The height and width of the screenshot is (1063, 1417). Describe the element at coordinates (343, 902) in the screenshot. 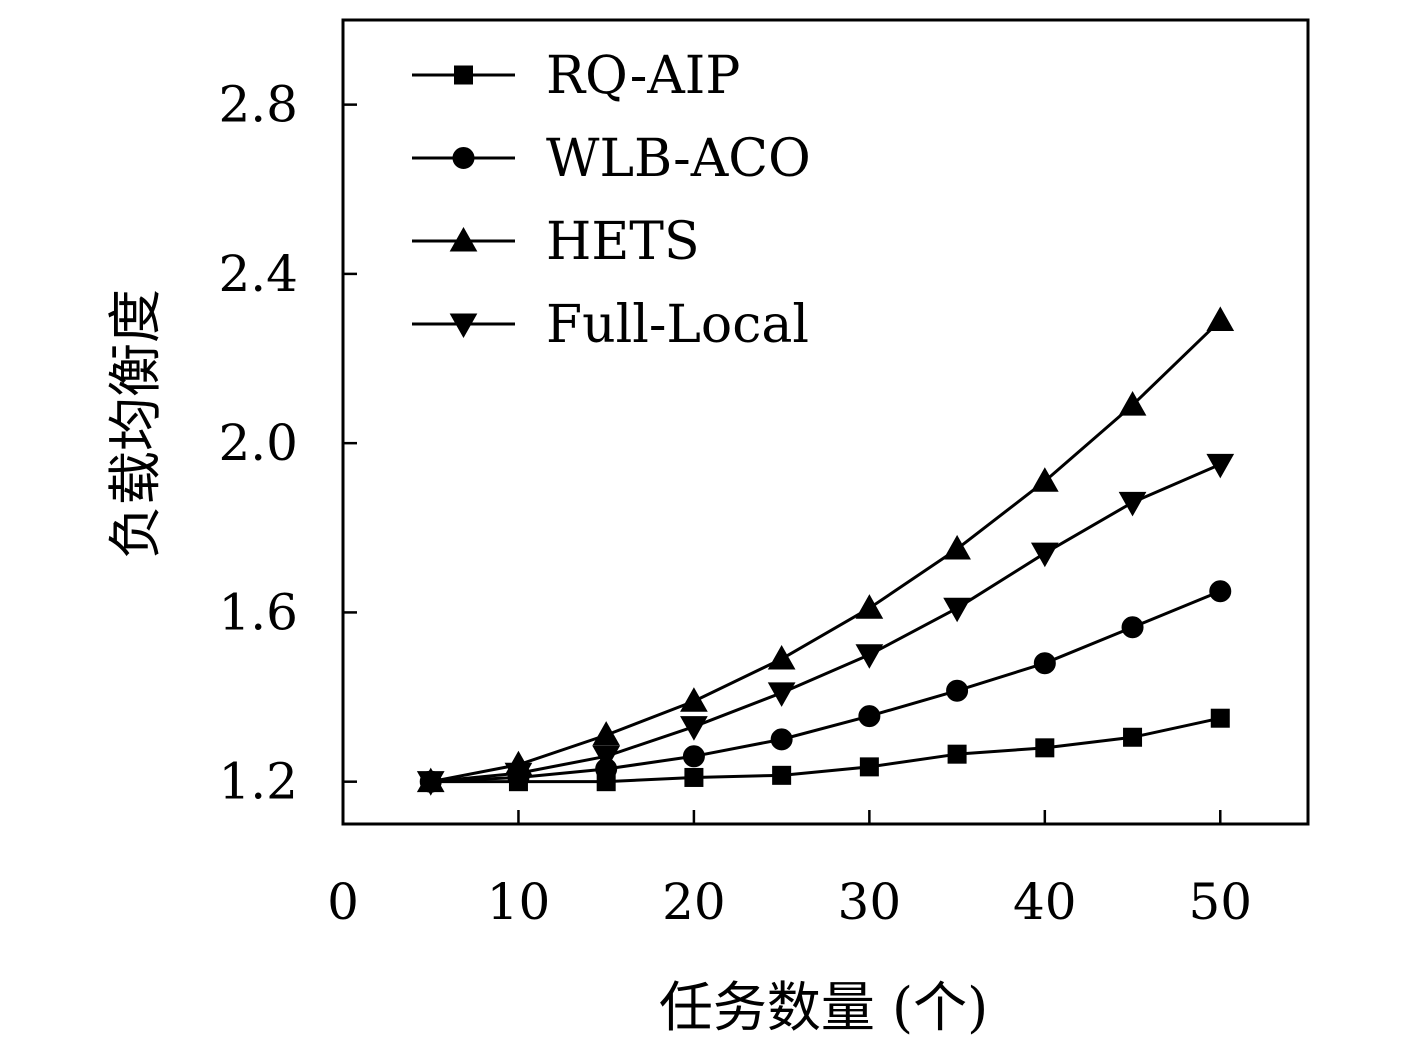

I see `x-tick-label: 0` at that location.